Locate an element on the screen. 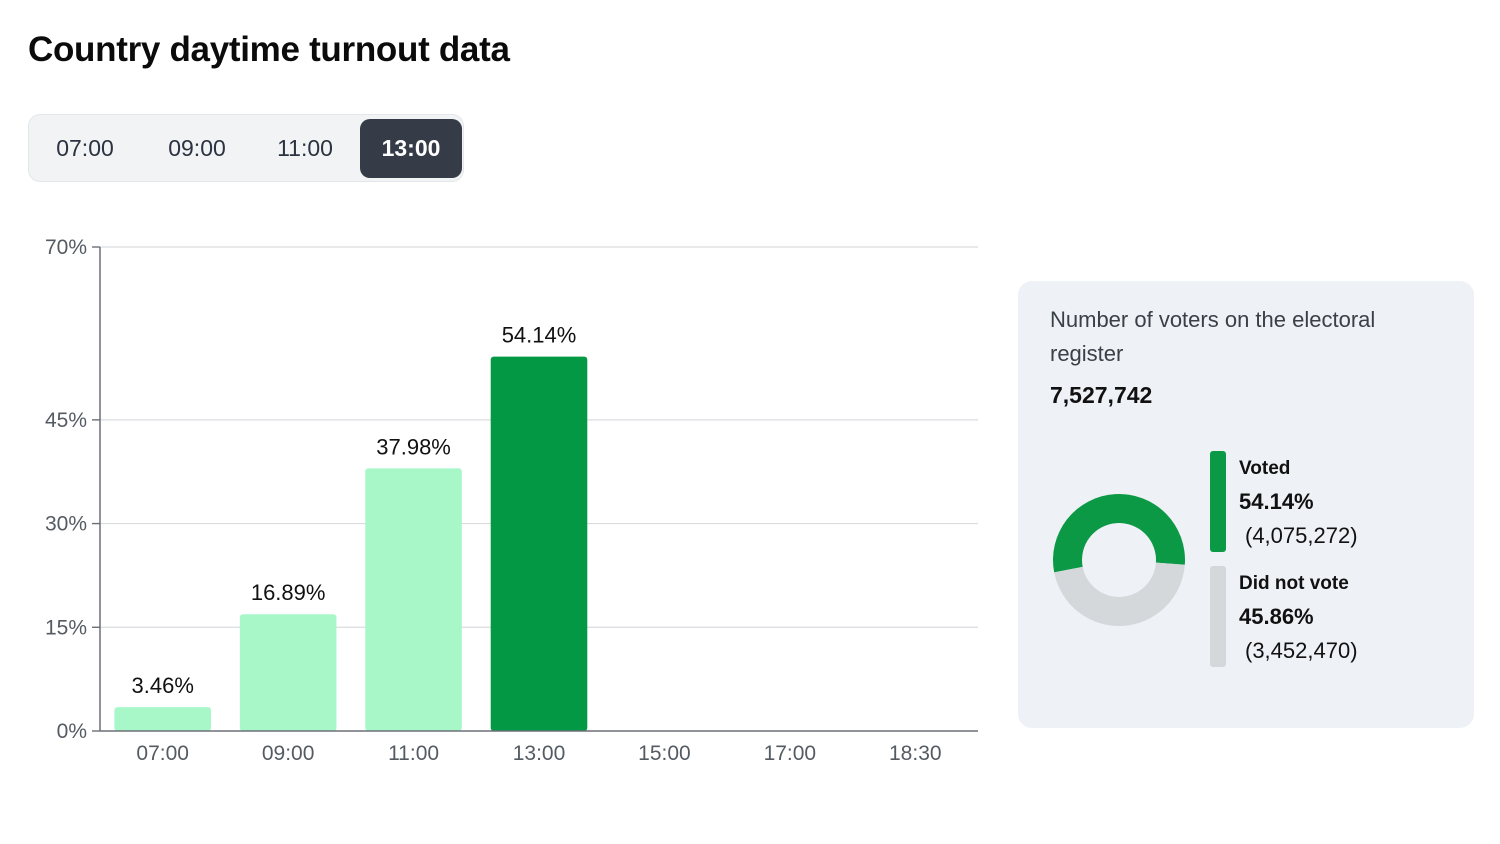 The image size is (1500, 844). x-tick-label: 07:00 is located at coordinates (162, 753).